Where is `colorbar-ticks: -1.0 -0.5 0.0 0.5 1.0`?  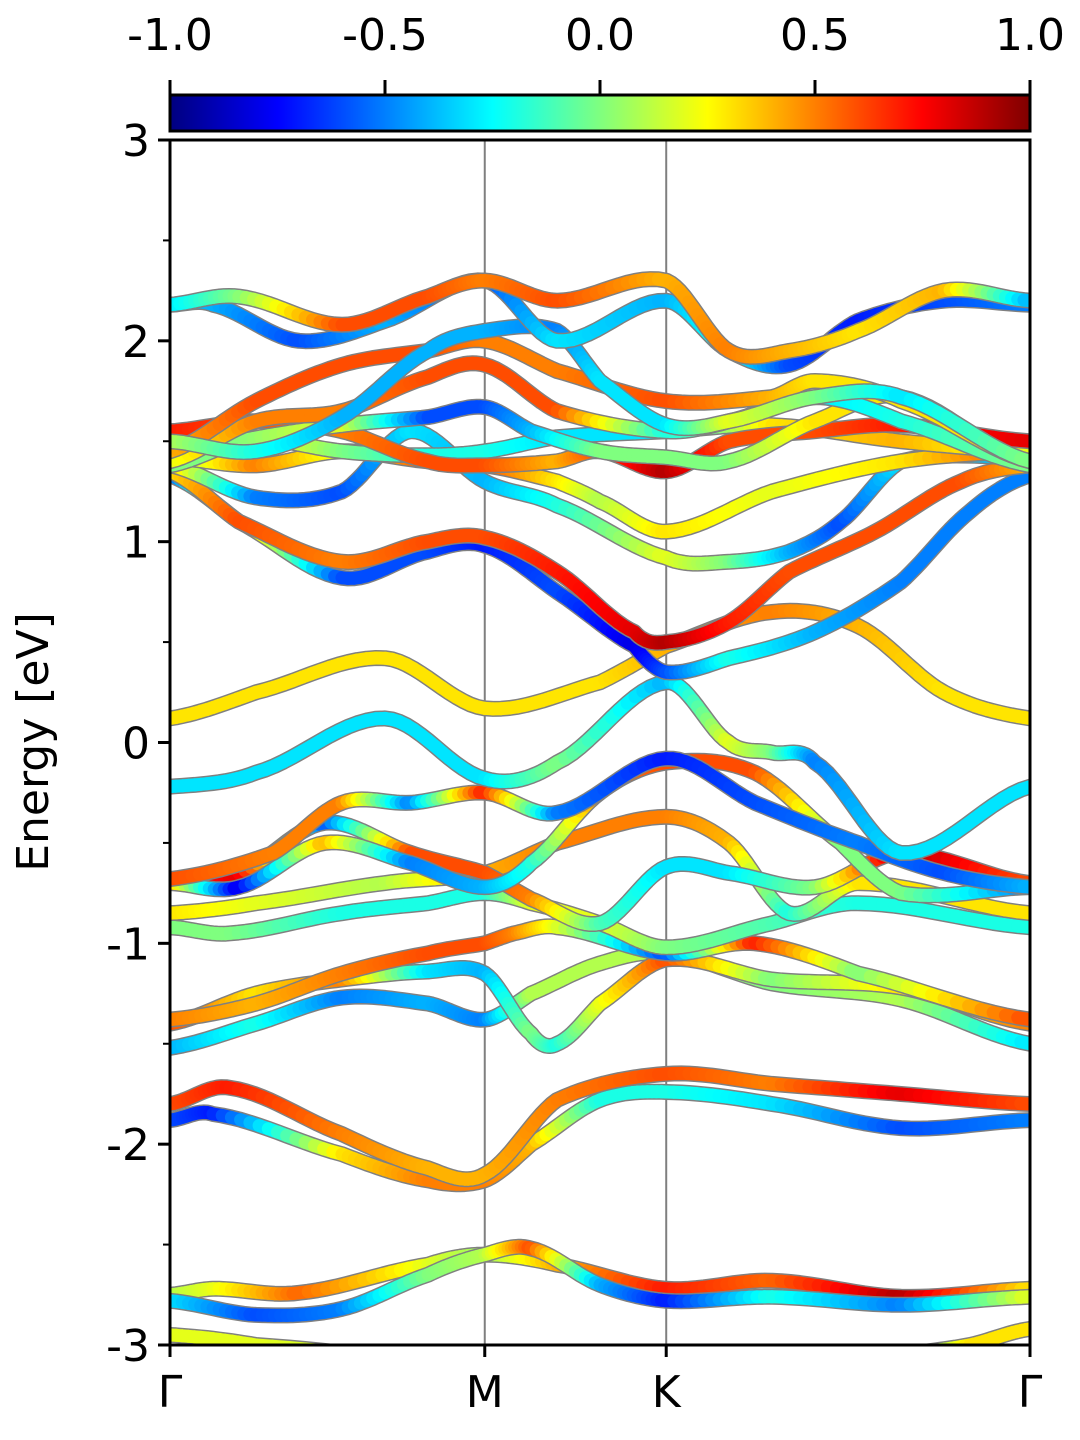 colorbar-ticks: -1.0 -0.5 0.0 0.5 1.0 is located at coordinates (596, 52).